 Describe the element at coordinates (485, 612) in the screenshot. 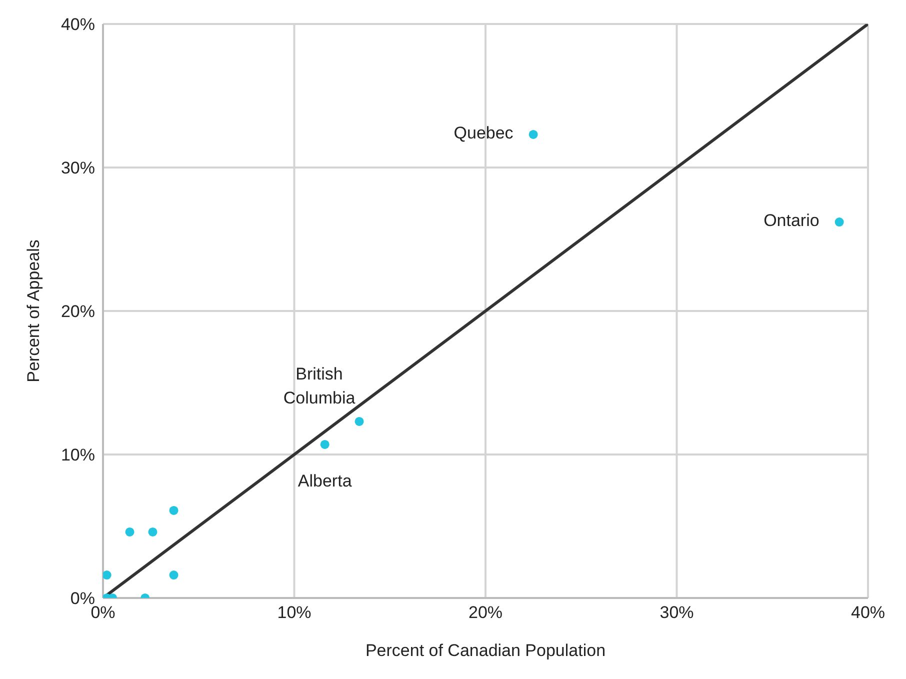

I see `x-tick-label: 20%` at that location.